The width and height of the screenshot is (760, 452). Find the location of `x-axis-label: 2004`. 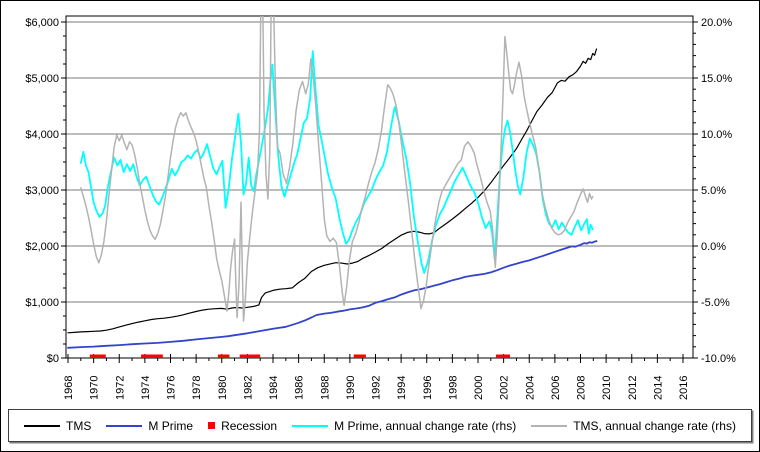

x-axis-label: 2004 is located at coordinates (530, 388).